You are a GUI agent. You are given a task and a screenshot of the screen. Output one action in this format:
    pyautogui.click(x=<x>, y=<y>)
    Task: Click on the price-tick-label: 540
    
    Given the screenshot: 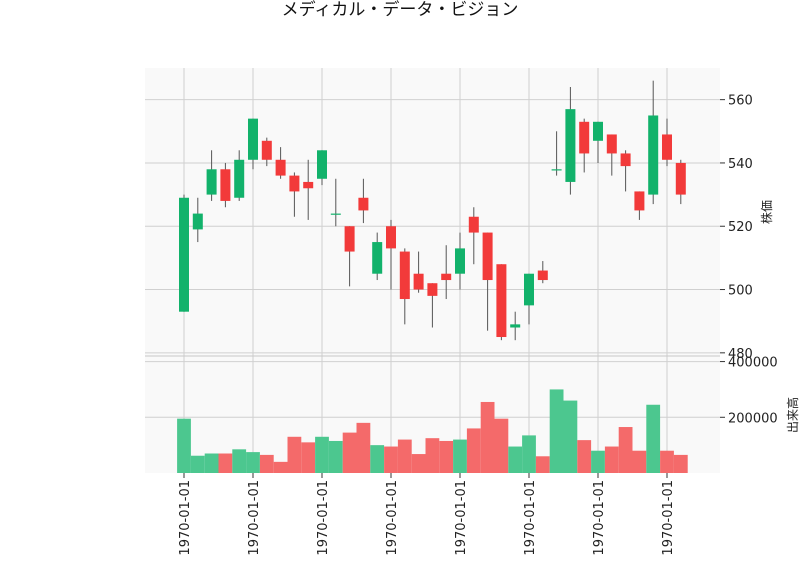 What is the action you would take?
    pyautogui.click(x=740, y=164)
    